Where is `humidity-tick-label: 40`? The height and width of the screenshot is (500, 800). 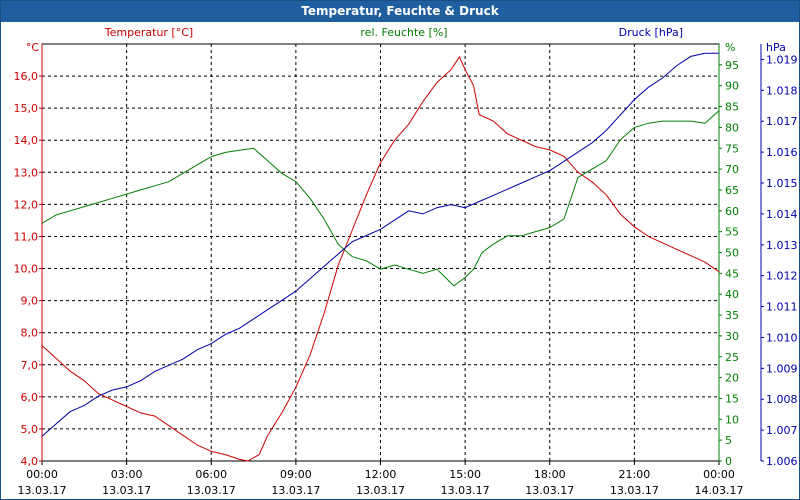
humidity-tick-label: 40 is located at coordinates (732, 294).